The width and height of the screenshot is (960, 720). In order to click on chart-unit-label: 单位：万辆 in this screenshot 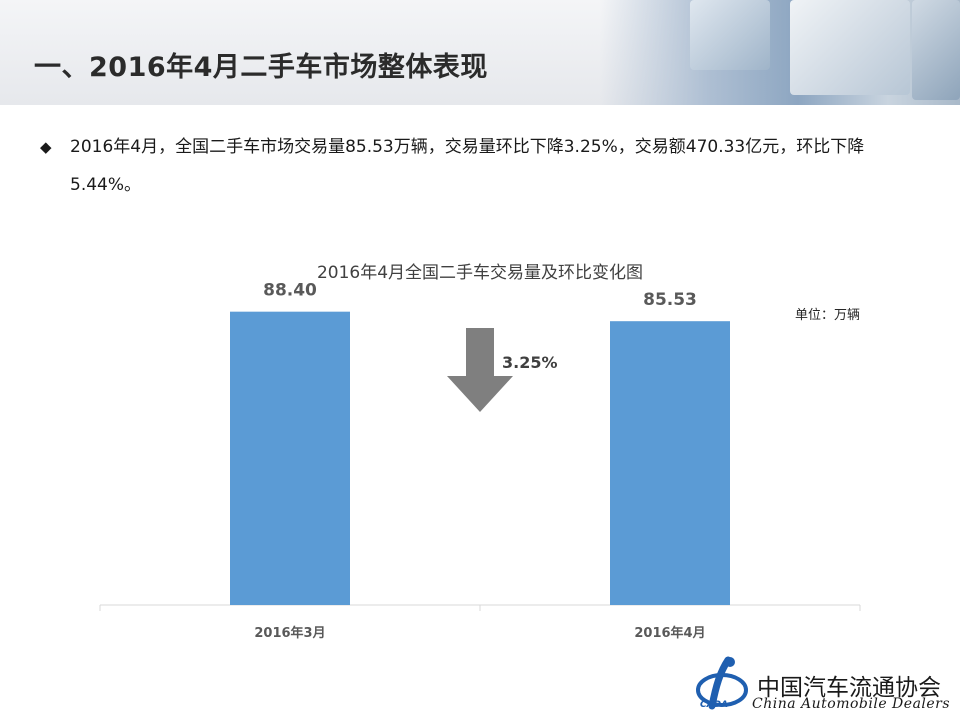, I will do `click(827, 315)`.